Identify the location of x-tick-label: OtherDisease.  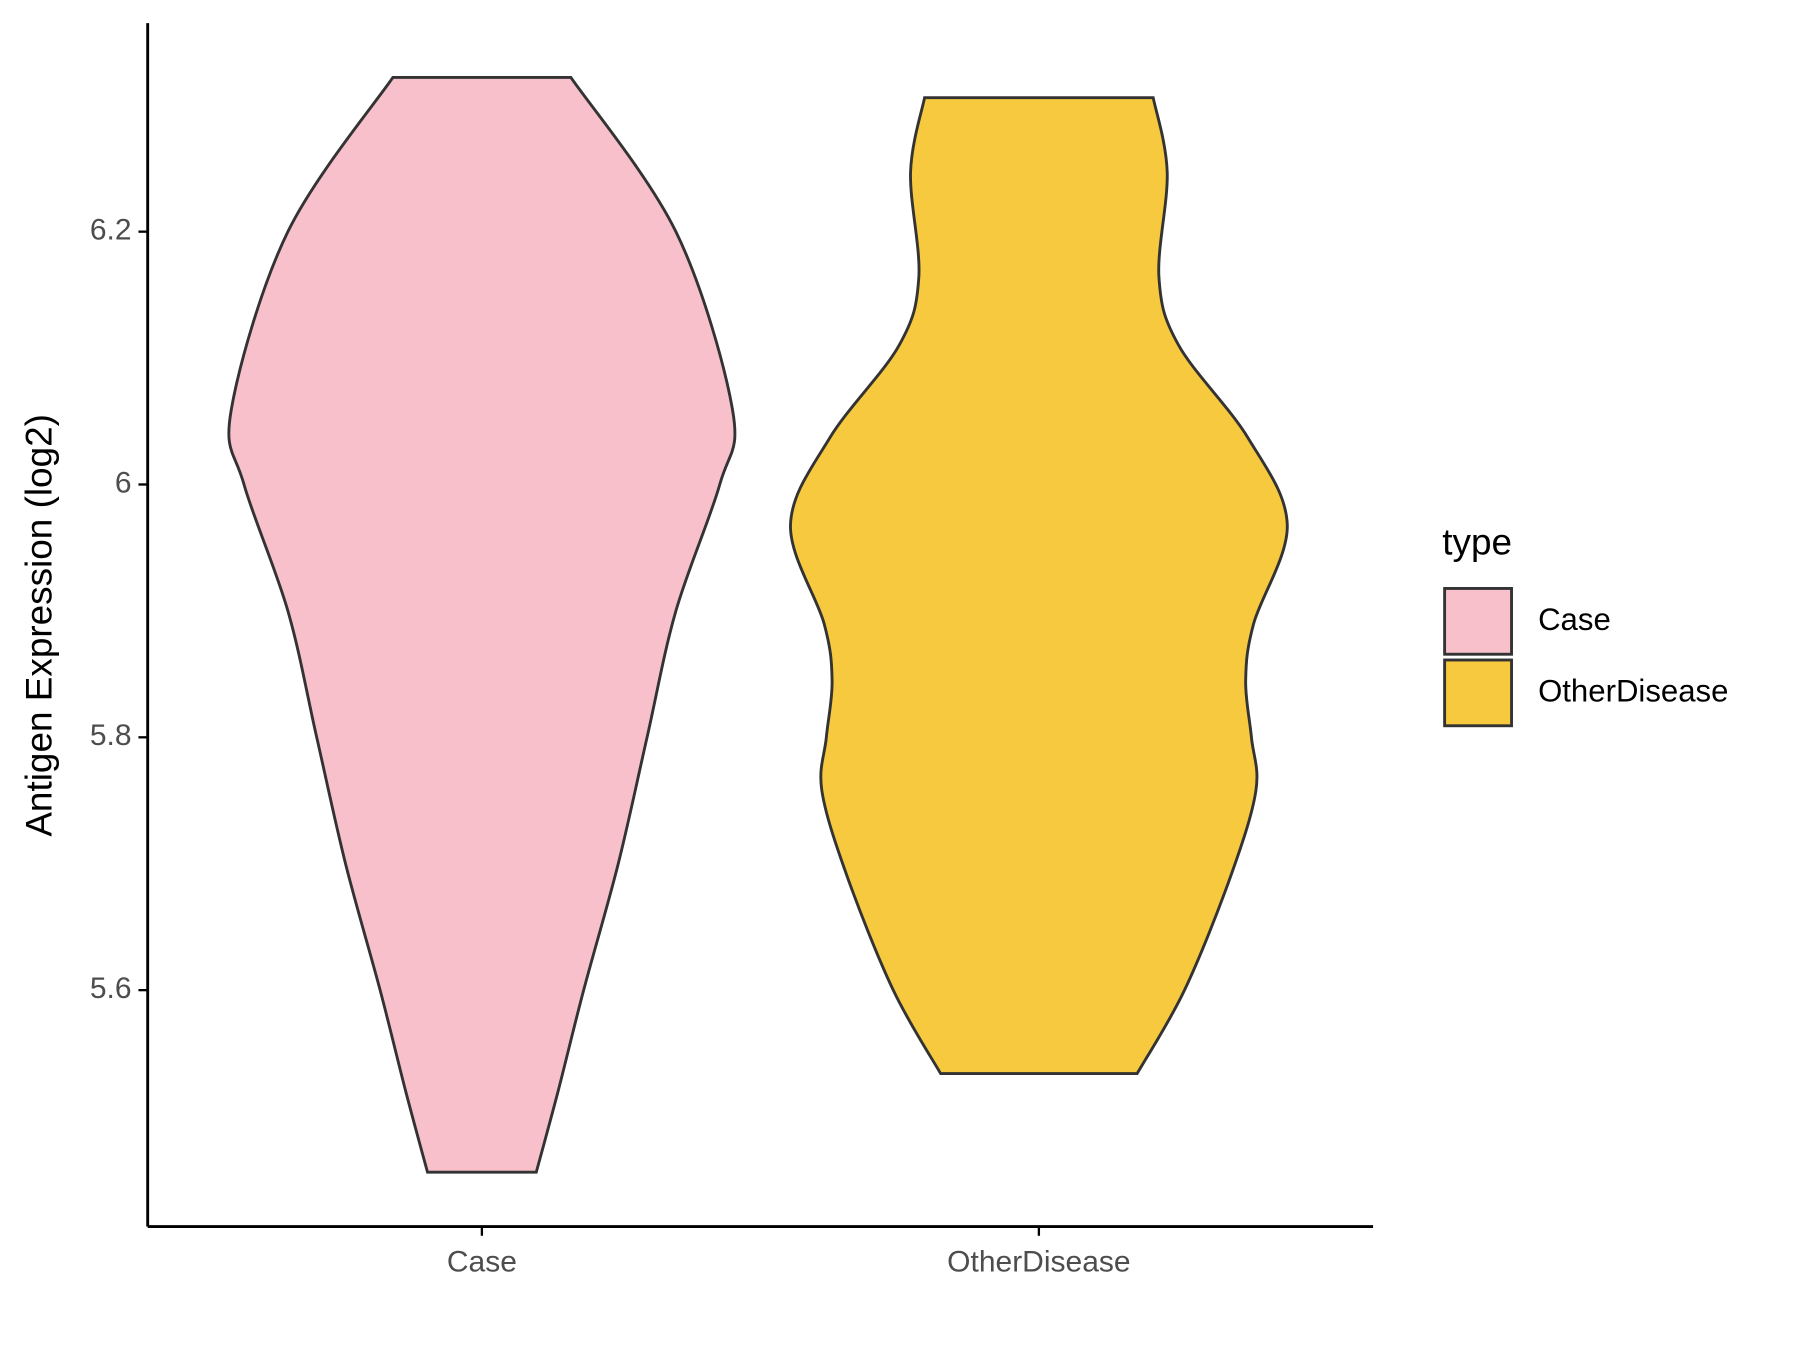
(1038, 1261).